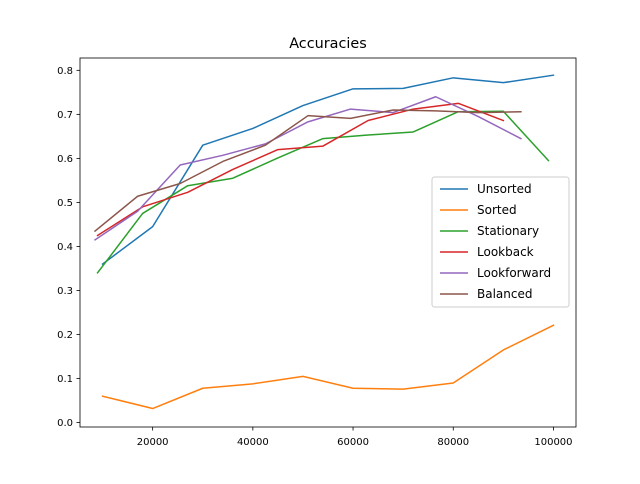 This screenshot has height=484, width=640. What do you see at coordinates (65, 423) in the screenshot?
I see `y-tick-label: 0.0` at bounding box center [65, 423].